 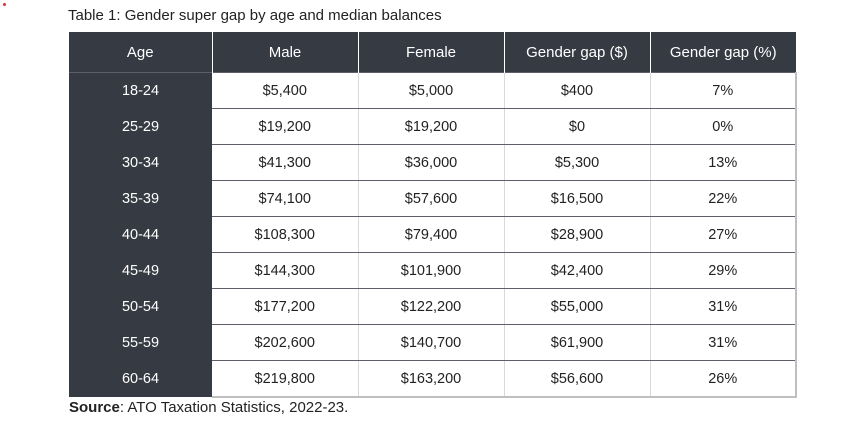 What do you see at coordinates (285, 379) in the screenshot?
I see `cell-male: $219,800` at bounding box center [285, 379].